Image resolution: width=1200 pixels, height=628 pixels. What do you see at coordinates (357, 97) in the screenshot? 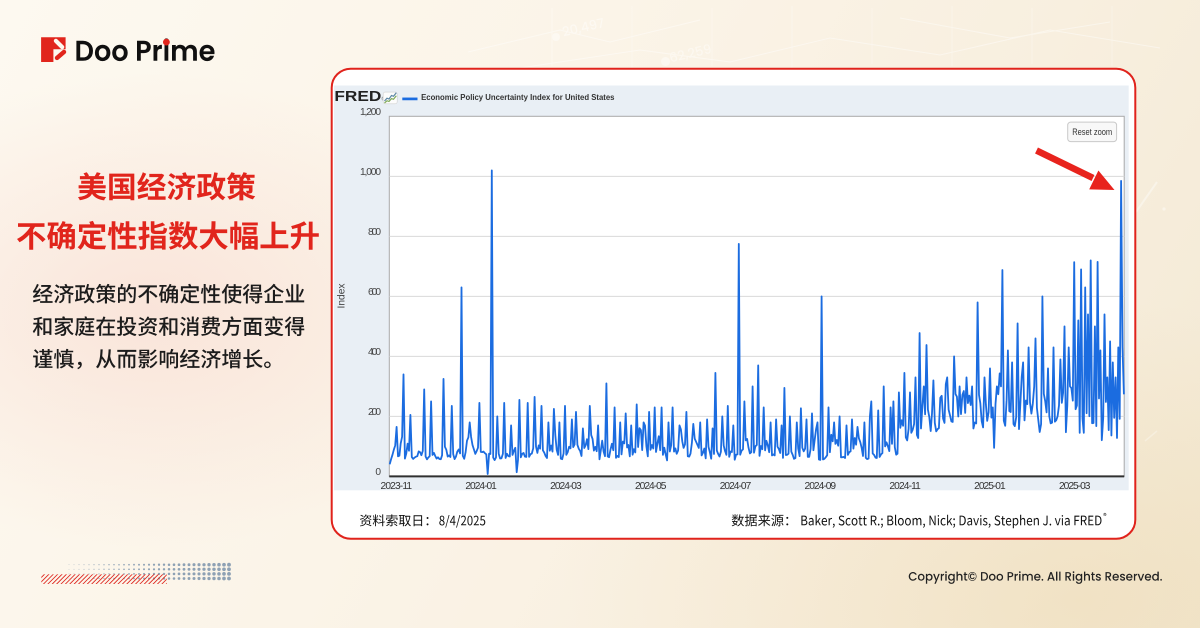
I see `svg-text: FRED` at bounding box center [357, 97].